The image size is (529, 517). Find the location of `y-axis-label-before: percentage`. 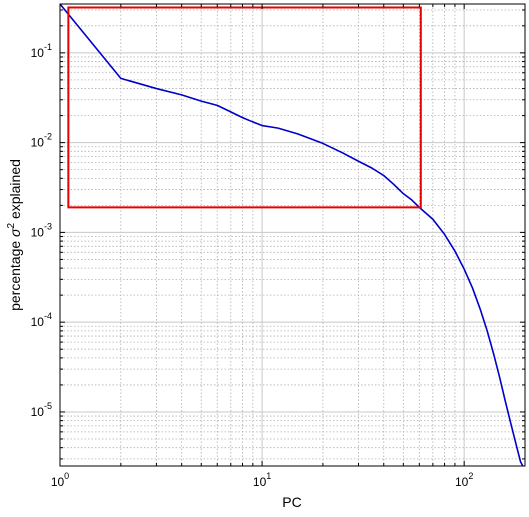

y-axis-label-before: percentage is located at coordinates (15, 274).